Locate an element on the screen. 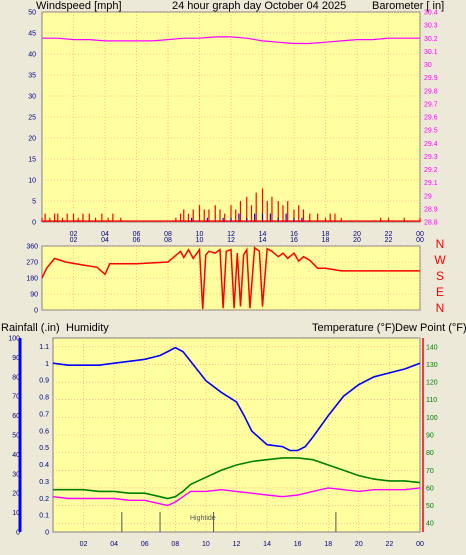 This screenshot has height=555, width=466. direction-y-tick: 0 is located at coordinates (36, 311).